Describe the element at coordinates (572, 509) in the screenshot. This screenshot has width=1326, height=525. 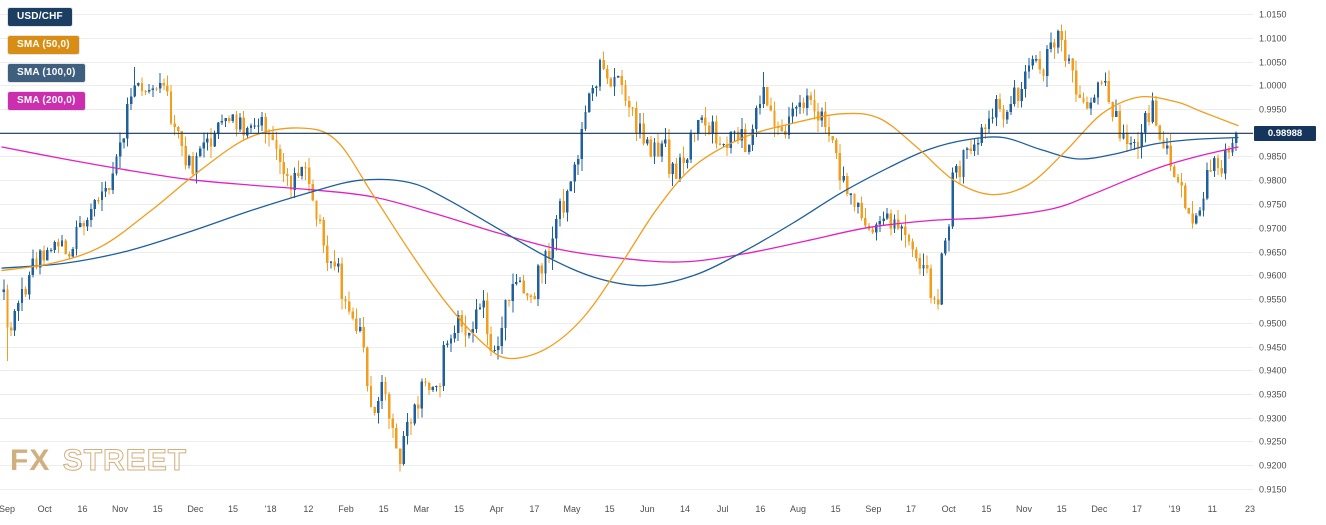
I see `x-axis-label: May` at that location.